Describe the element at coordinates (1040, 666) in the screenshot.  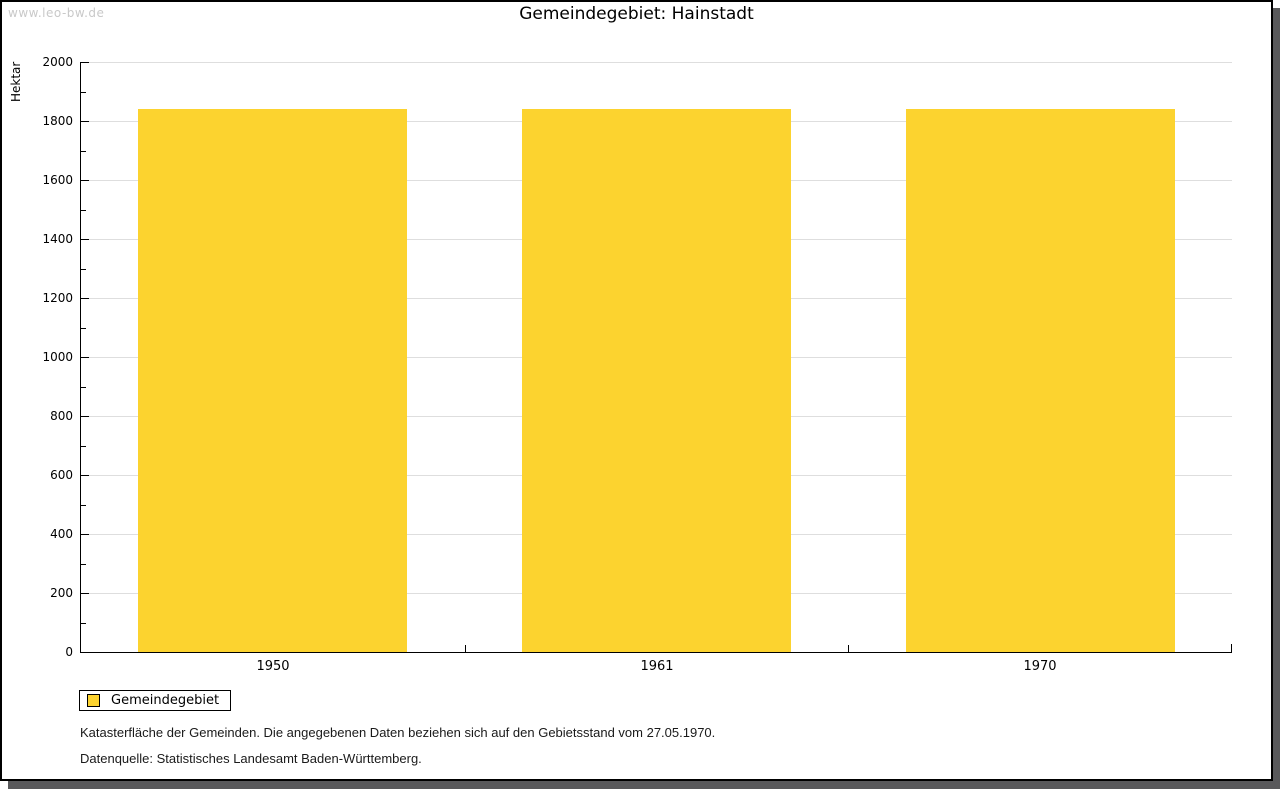
I see `x-axis-tick-label: 1970` at that location.